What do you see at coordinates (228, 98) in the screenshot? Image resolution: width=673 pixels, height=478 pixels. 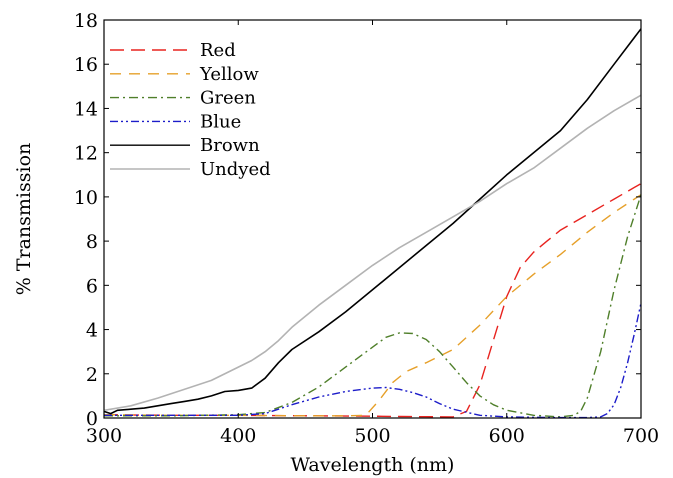 I see `legend-label-green: Green` at bounding box center [228, 98].